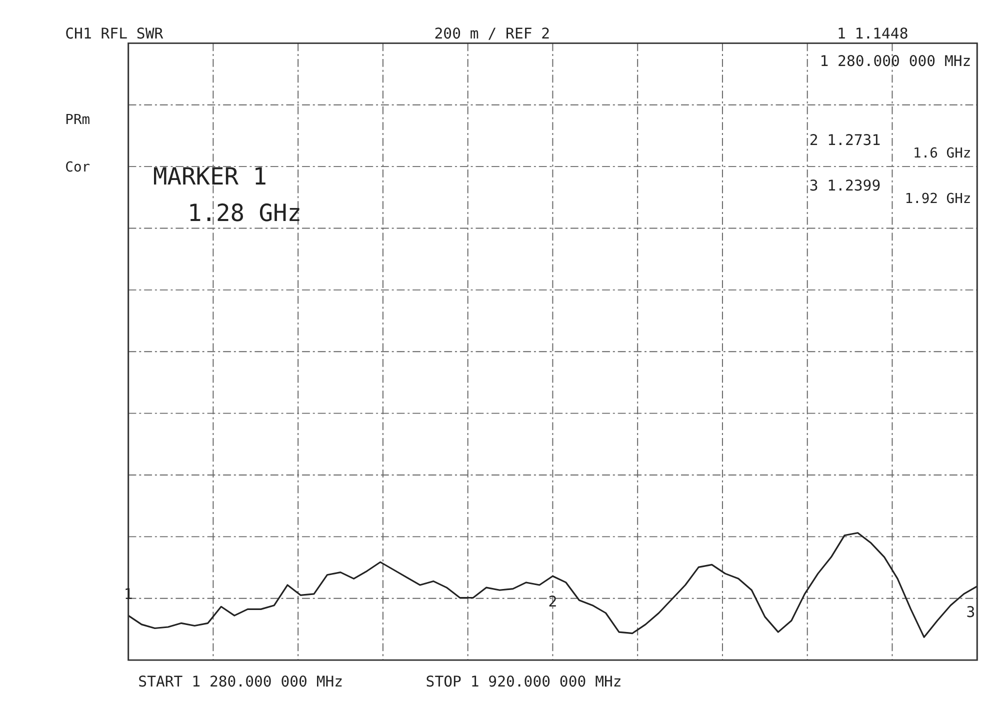  I want to click on text: CH1 RFL SWR, so click(114, 33).